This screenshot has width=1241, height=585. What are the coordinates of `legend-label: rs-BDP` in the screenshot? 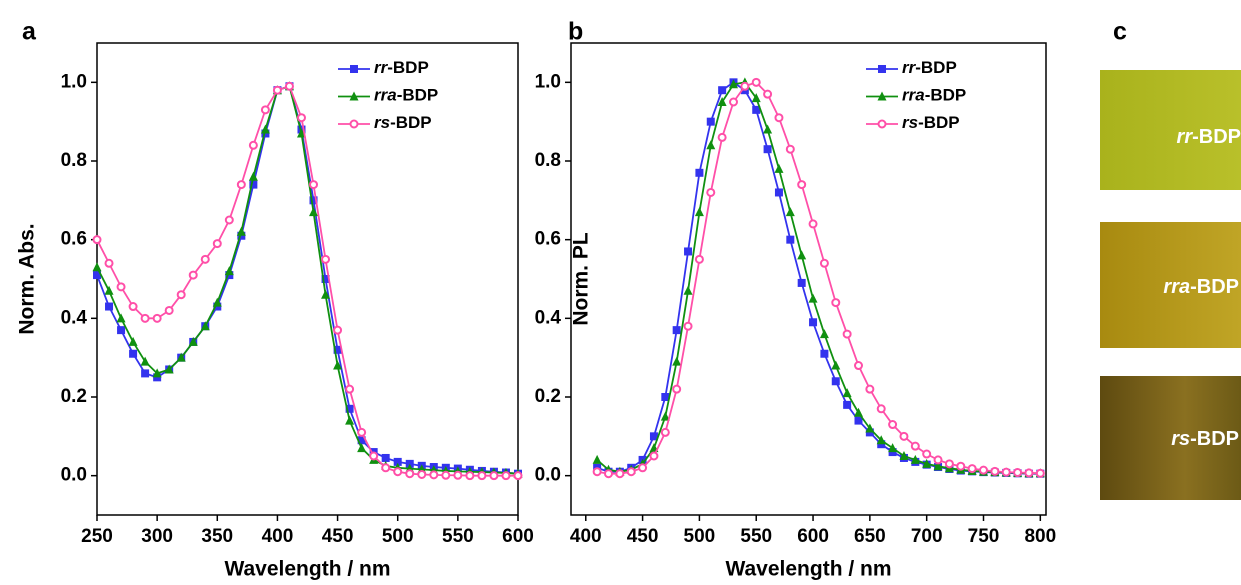 It's located at (931, 122).